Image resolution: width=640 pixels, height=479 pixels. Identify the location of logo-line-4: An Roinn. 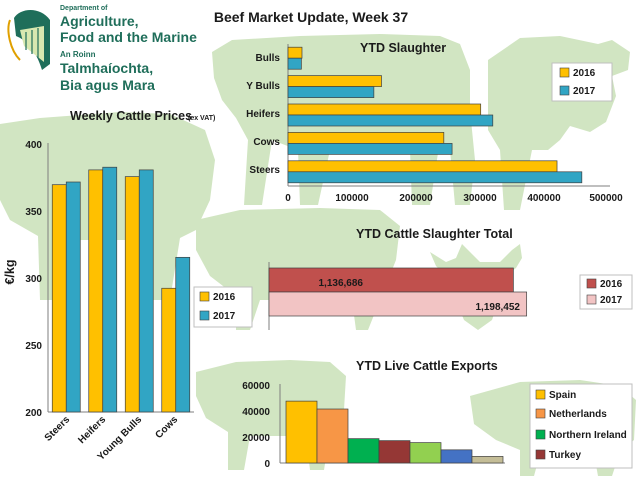
(78, 54).